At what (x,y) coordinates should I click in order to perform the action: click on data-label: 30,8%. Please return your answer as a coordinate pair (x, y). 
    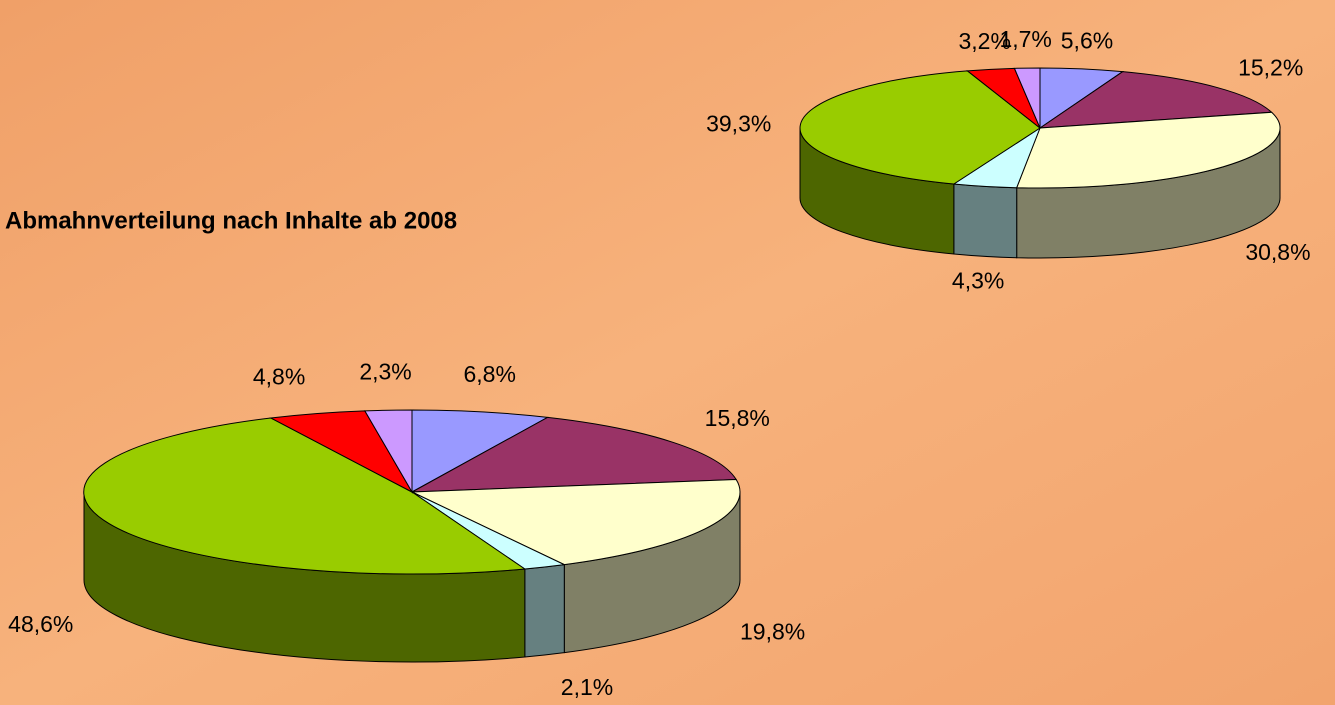
    Looking at the image, I should click on (1277, 252).